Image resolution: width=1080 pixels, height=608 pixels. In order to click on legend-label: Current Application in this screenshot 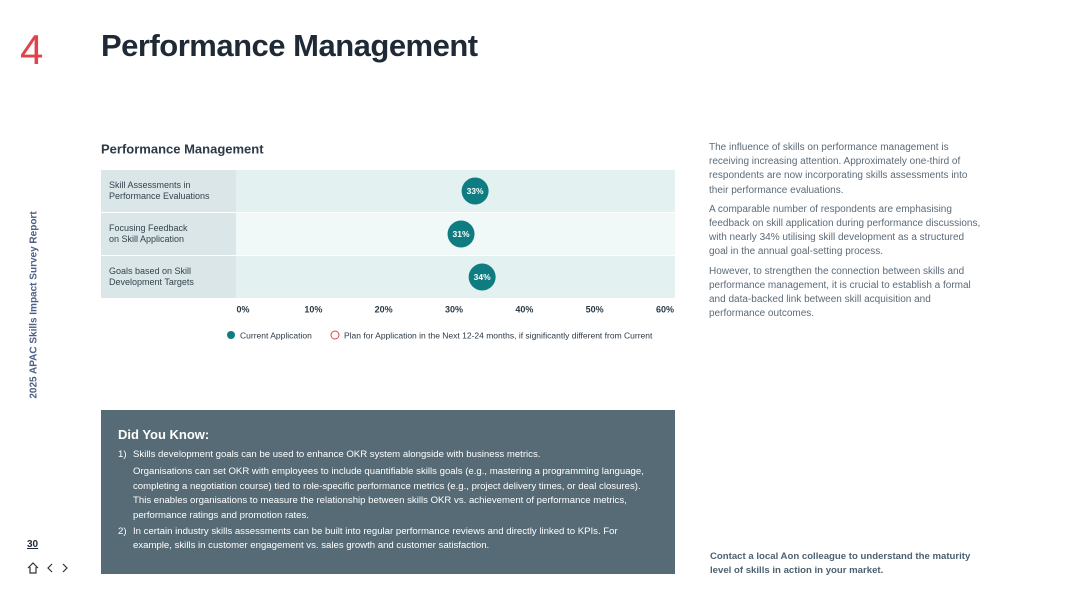, I will do `click(276, 335)`.